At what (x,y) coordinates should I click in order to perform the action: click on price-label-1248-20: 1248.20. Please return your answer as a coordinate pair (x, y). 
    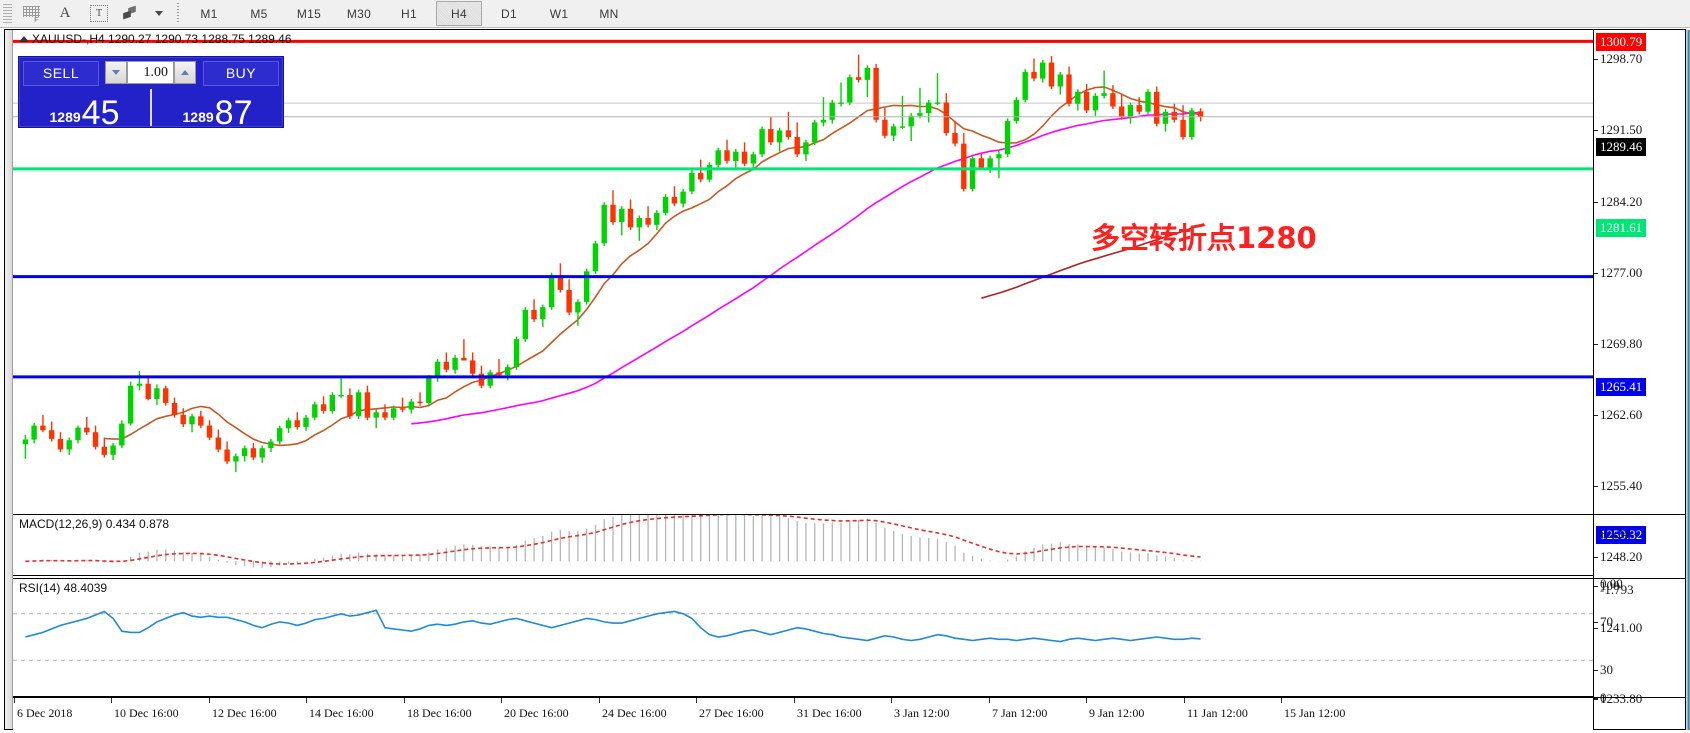
    Looking at the image, I should click on (1621, 556).